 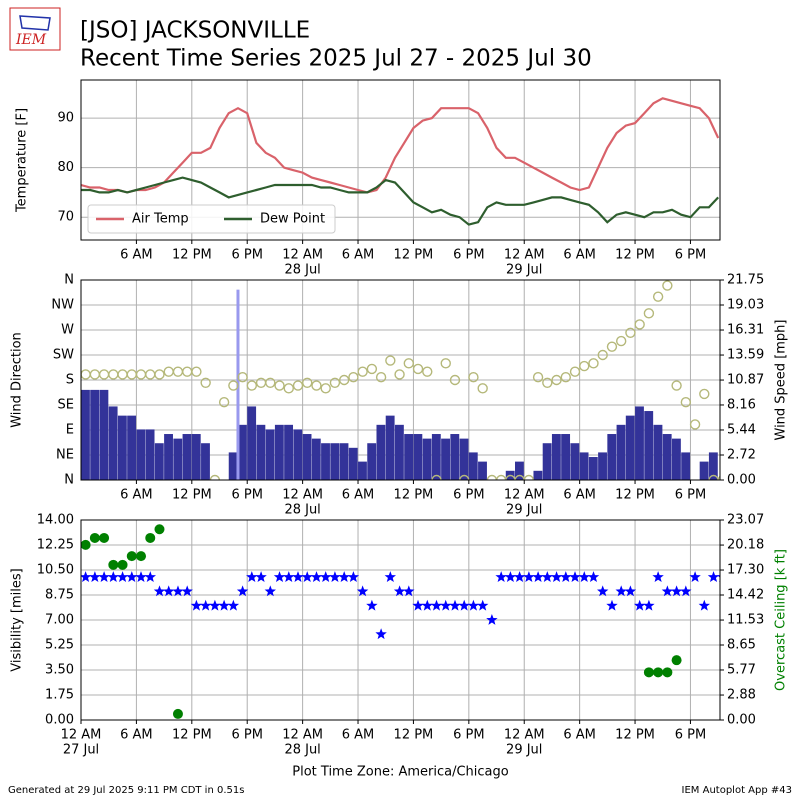 I want to click on logo-map, so click(x=35, y=23).